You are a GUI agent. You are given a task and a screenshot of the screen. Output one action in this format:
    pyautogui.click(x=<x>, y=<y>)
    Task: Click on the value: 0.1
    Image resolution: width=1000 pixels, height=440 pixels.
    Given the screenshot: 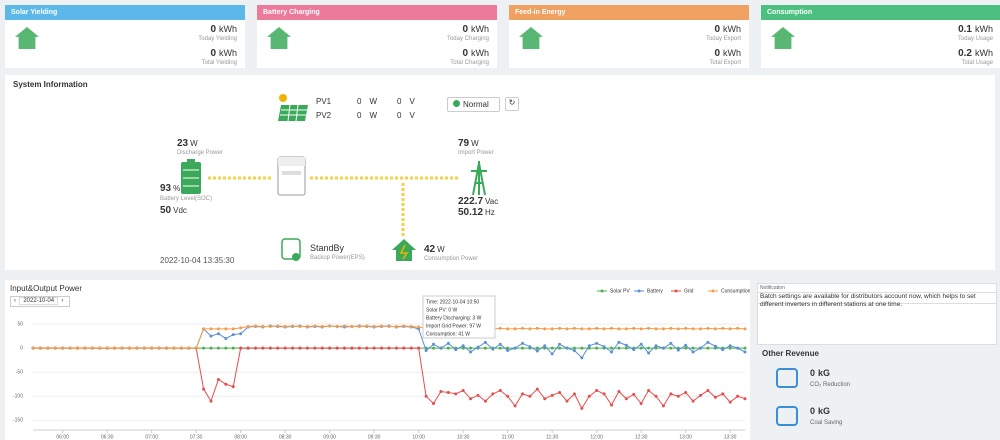 What is the action you would take?
    pyautogui.click(x=965, y=29)
    